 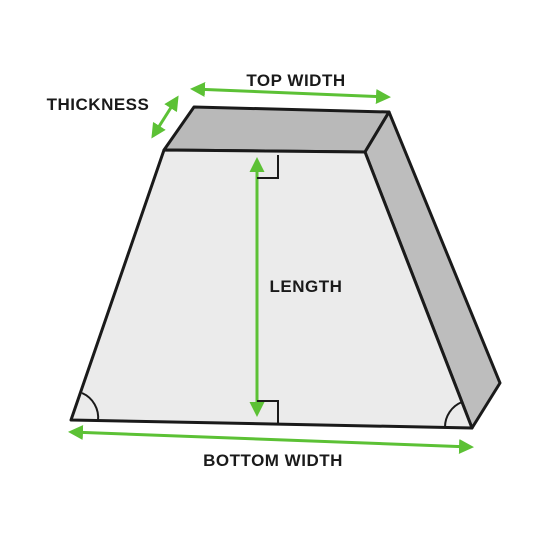 I want to click on thickness-arrow, so click(x=165, y=117).